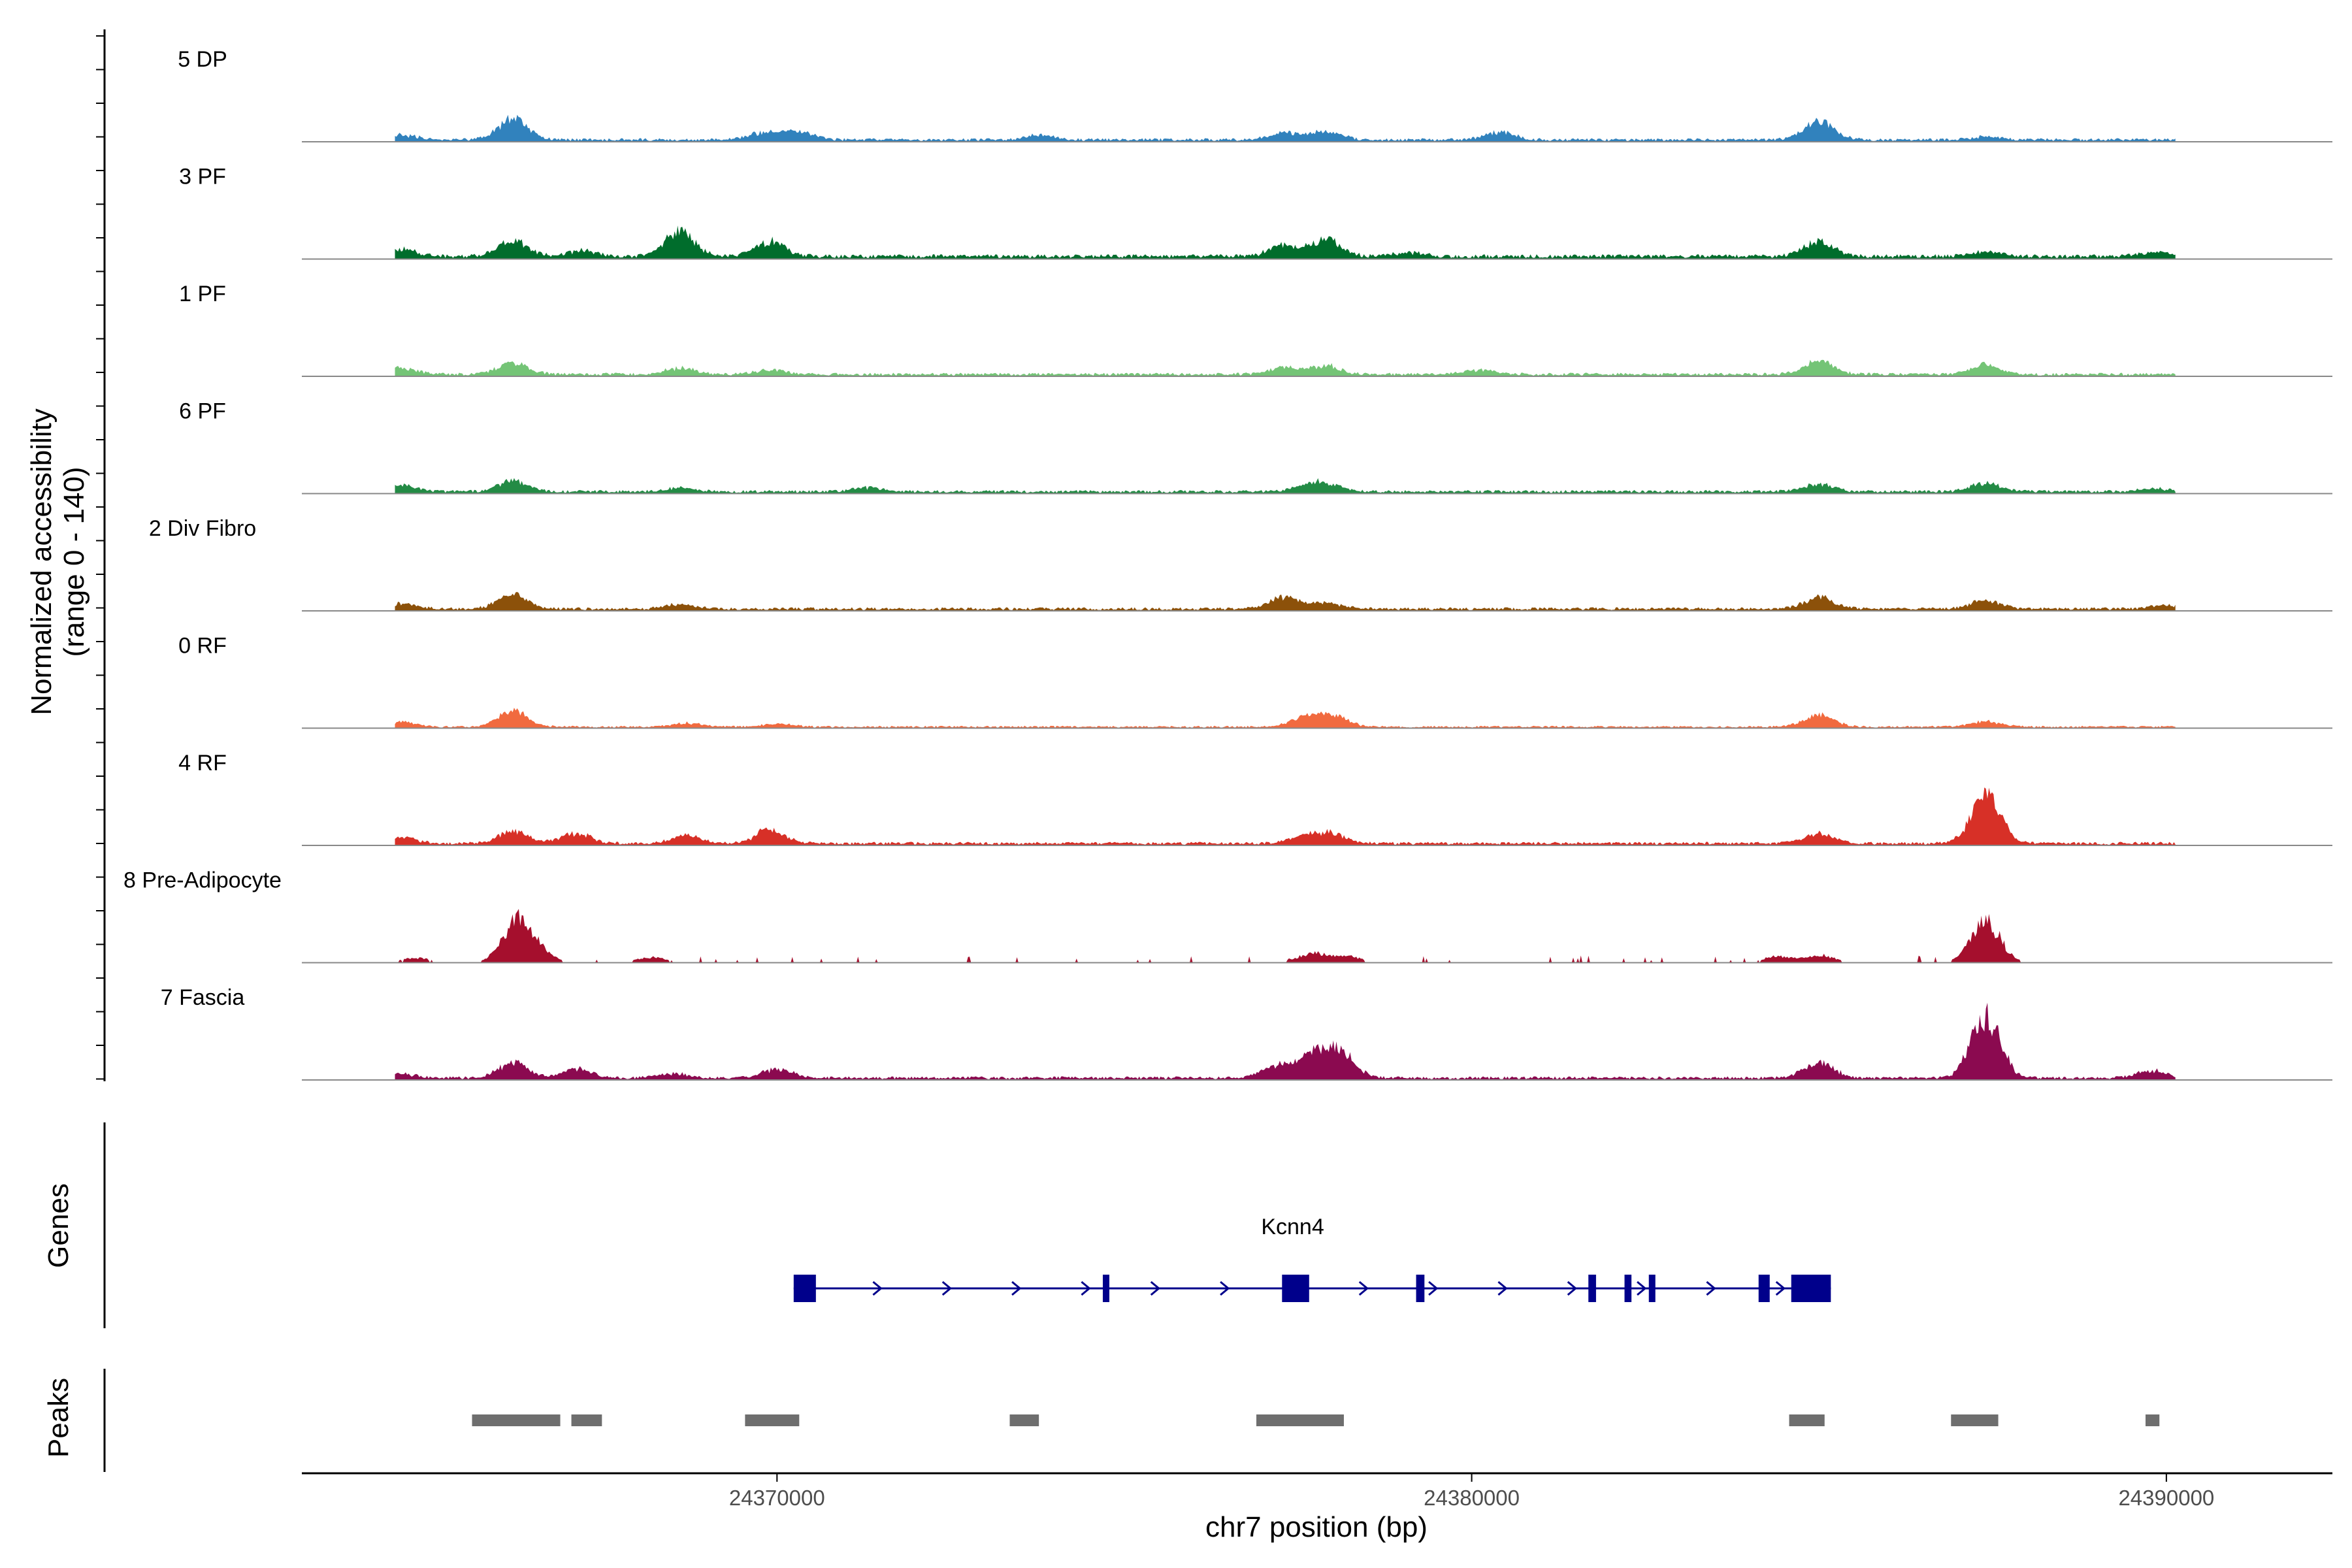  Describe the element at coordinates (1131, 1420) in the screenshot. I see `peaks-panel` at that location.